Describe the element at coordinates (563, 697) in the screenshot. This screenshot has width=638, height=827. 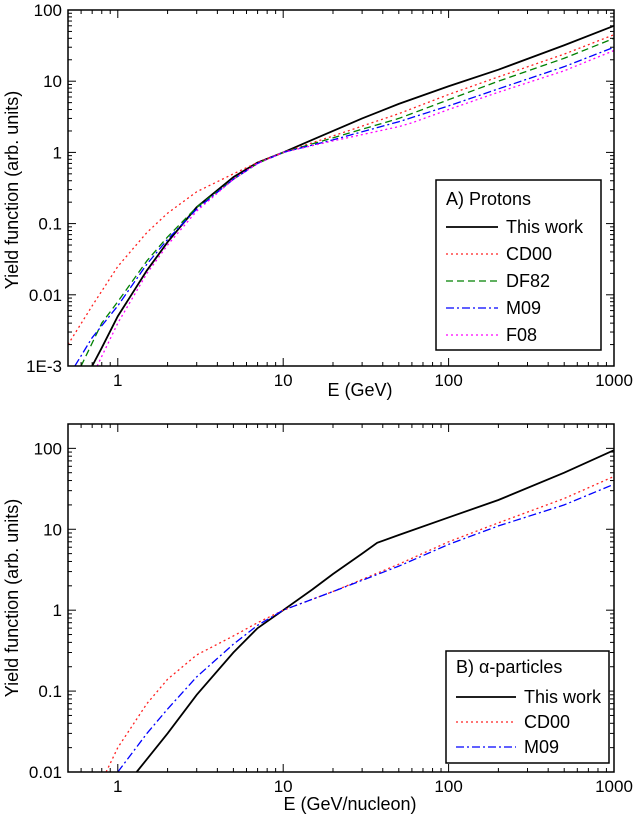
I see `alpha-legend-label: This work` at that location.